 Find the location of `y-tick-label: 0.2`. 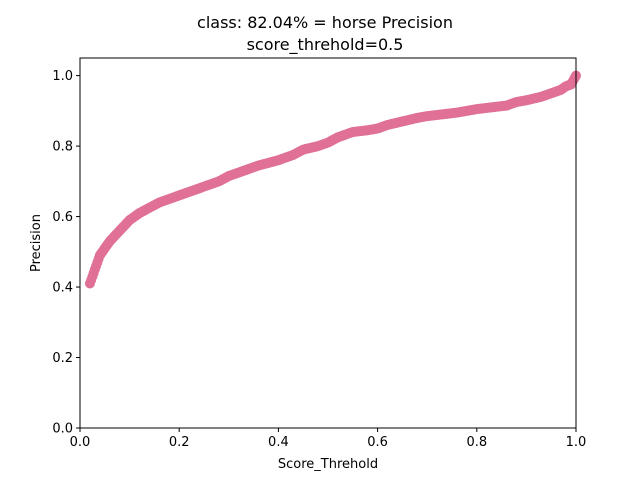

y-tick-label: 0.2 is located at coordinates (62, 358).